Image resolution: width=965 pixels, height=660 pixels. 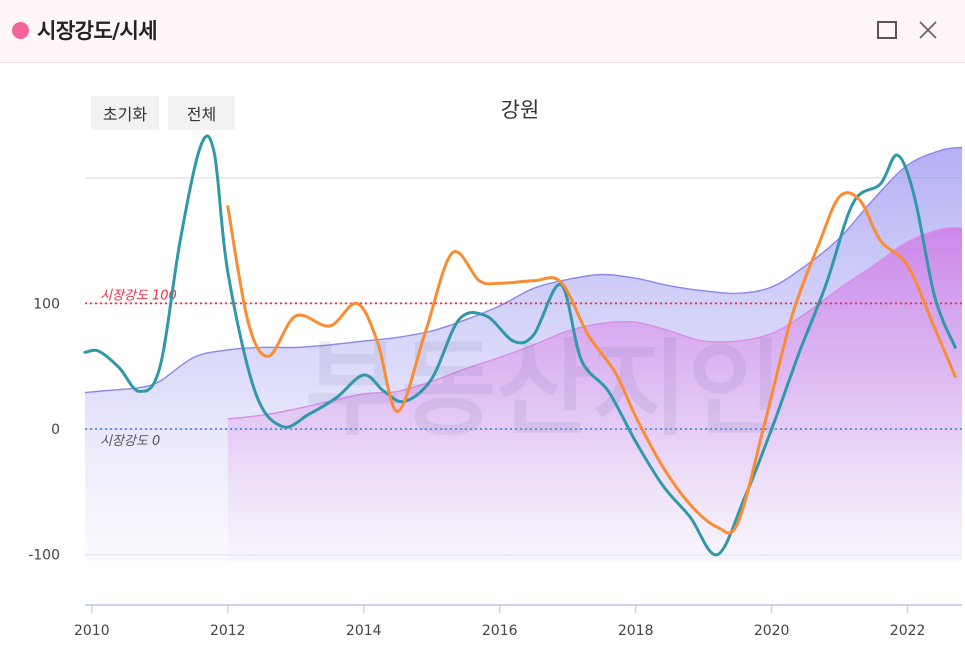 What do you see at coordinates (887, 30) in the screenshot?
I see `maximize-icon` at bounding box center [887, 30].